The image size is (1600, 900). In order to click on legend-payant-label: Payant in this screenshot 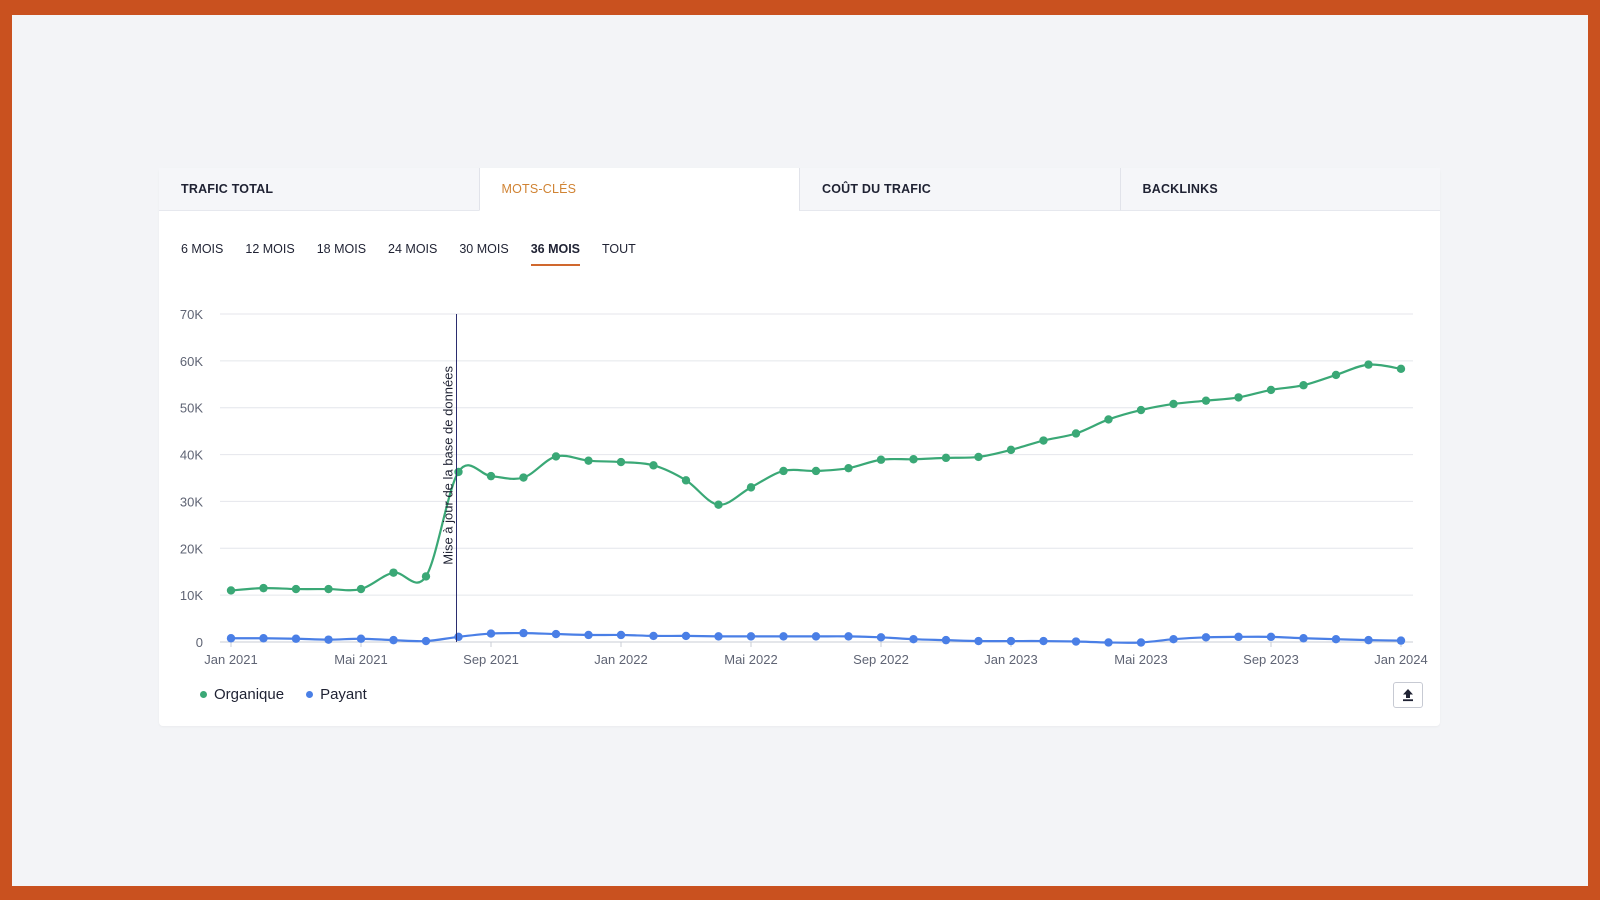, I will do `click(343, 694)`.